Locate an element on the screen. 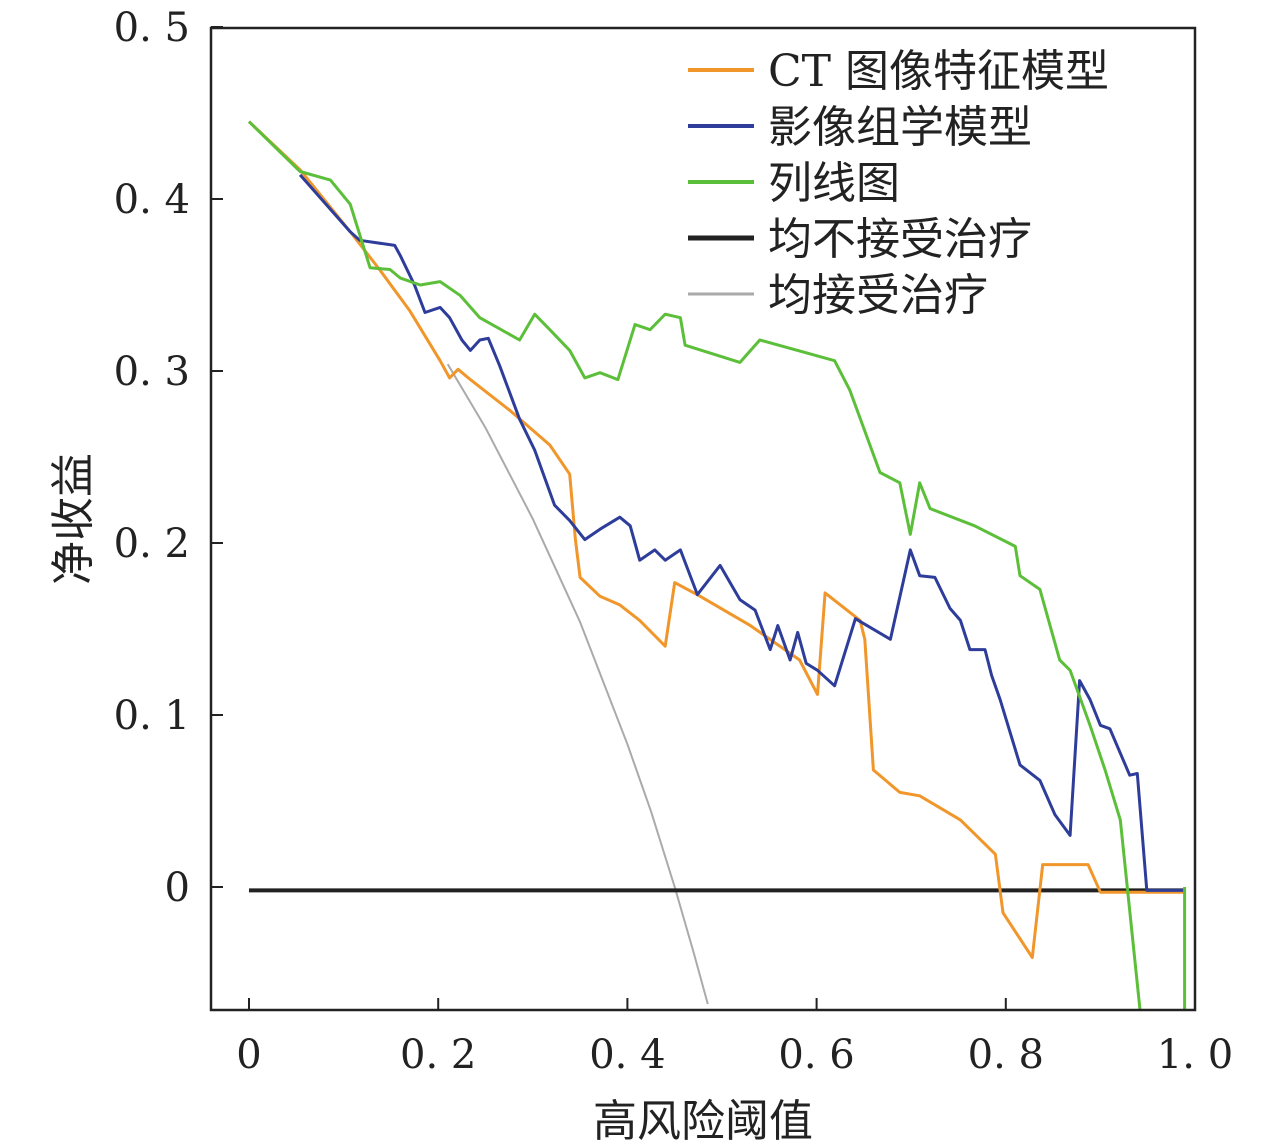 Image resolution: width=1280 pixels, height=1144 pixels. y-tick-label: 0. 1 is located at coordinates (152, 716).